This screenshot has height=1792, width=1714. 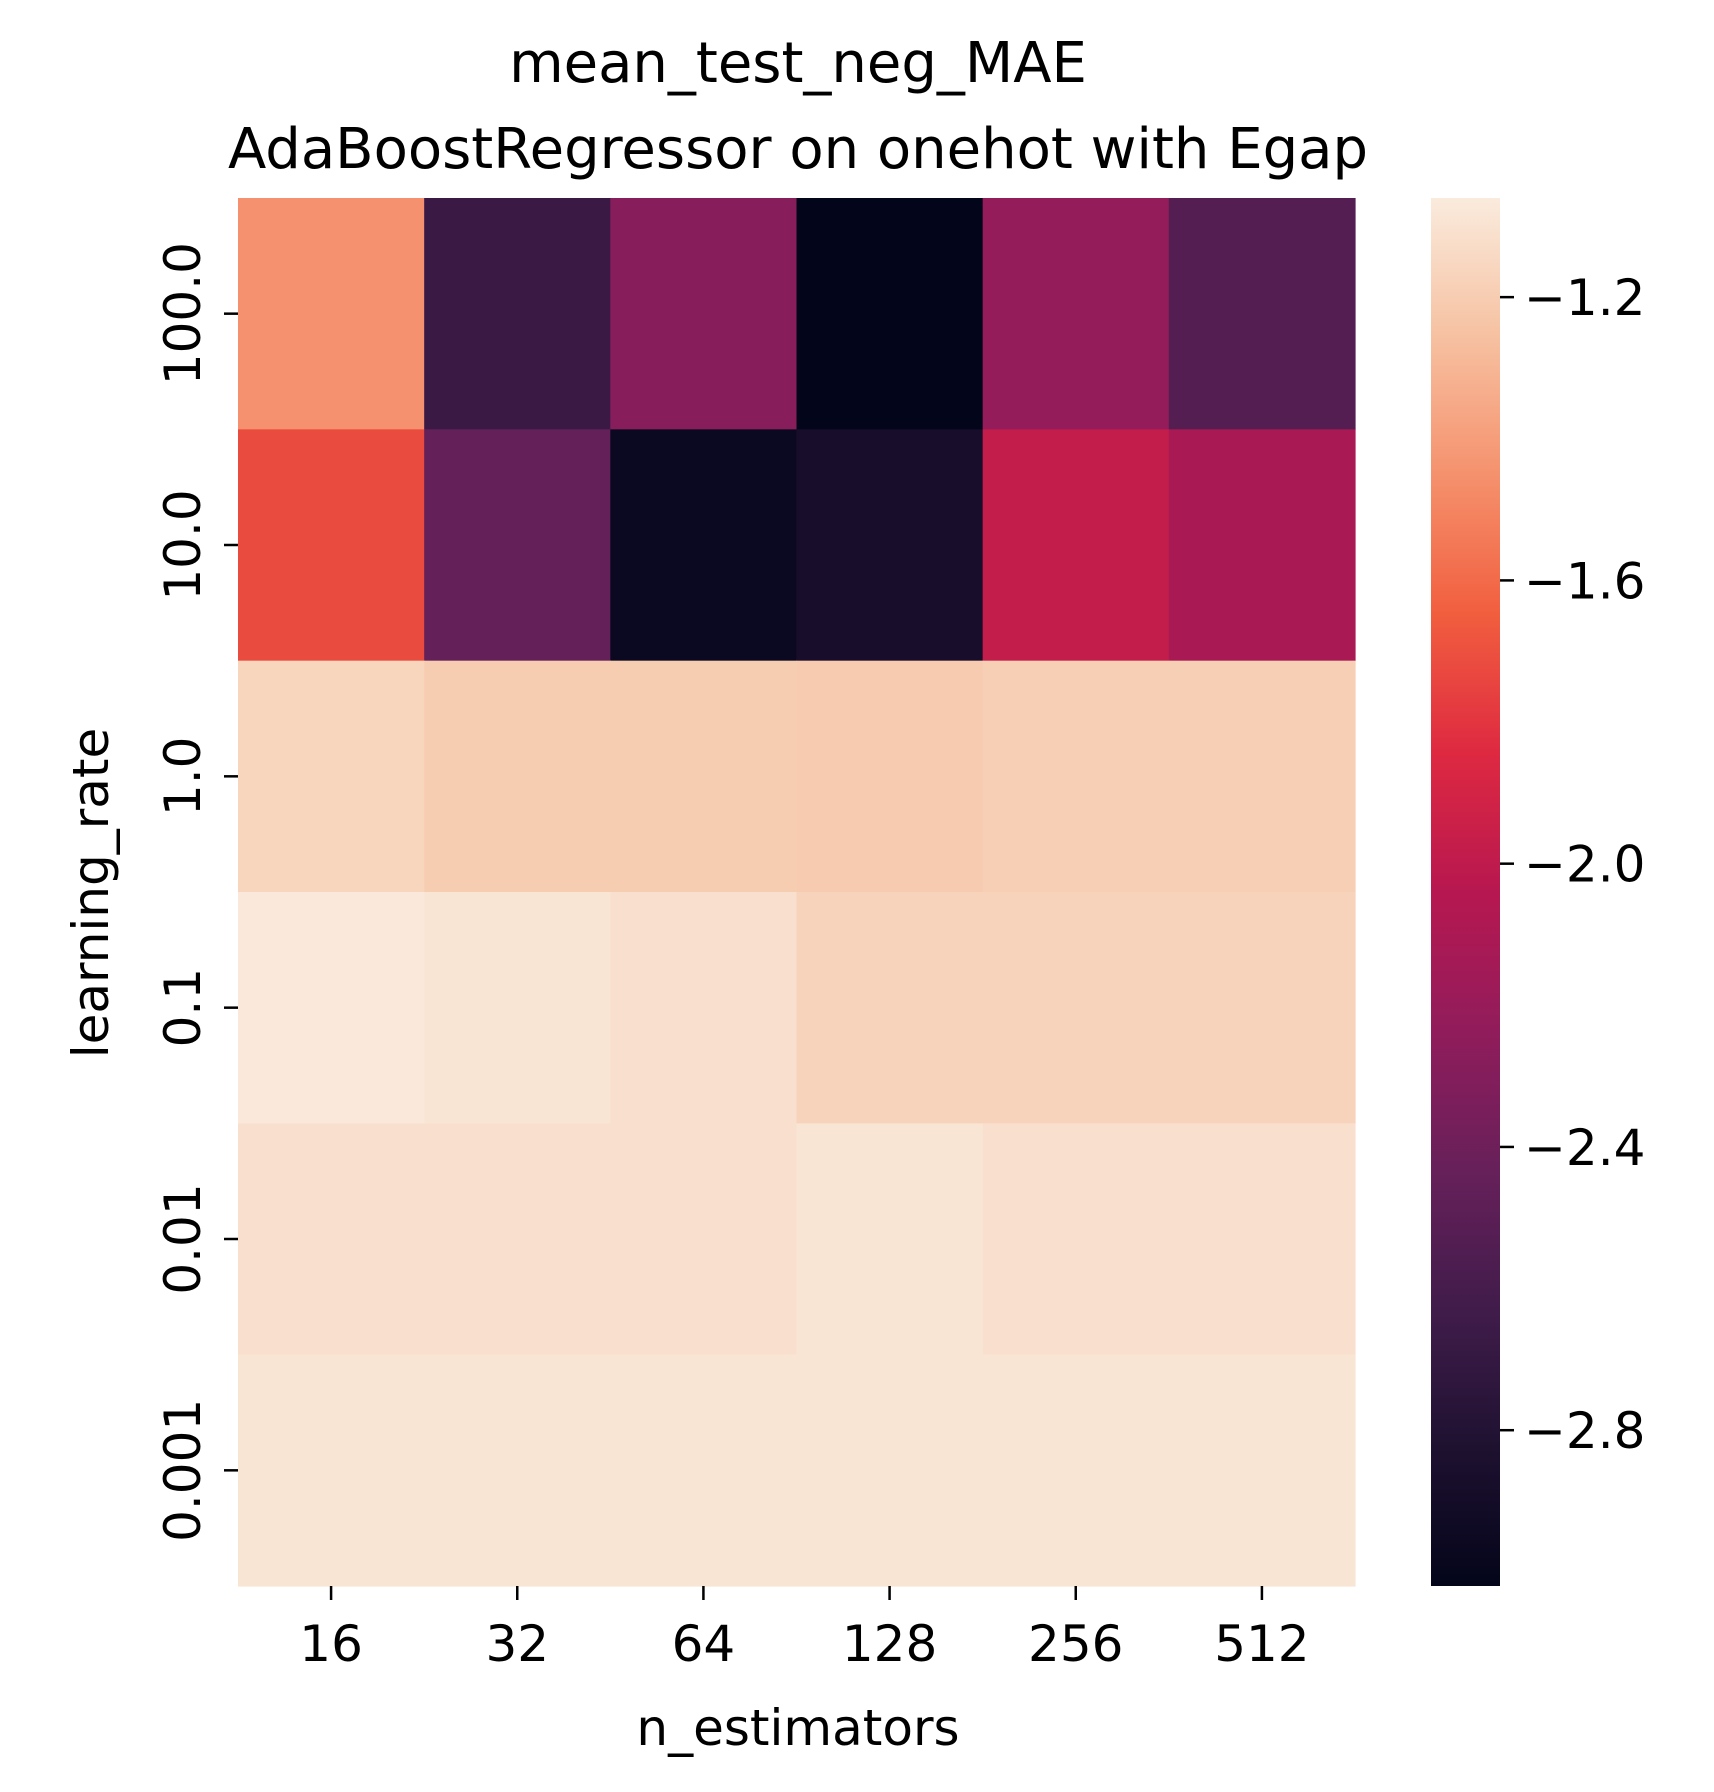 I want to click on x-tick-label: 64, so click(x=704, y=1644).